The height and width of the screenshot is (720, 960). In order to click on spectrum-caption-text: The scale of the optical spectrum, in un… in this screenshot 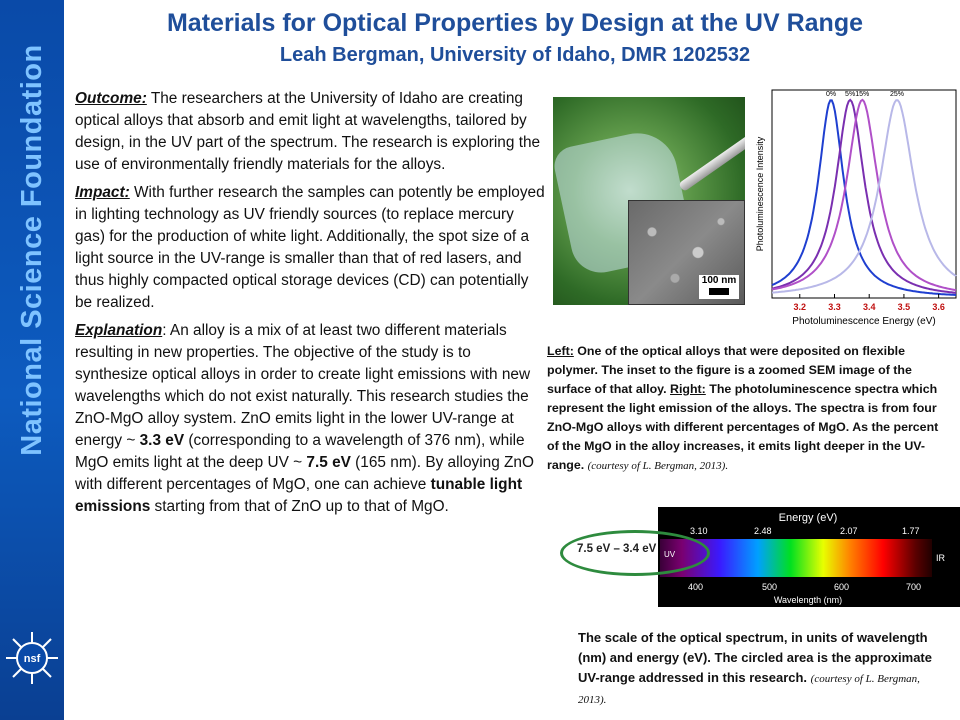, I will do `click(755, 657)`.